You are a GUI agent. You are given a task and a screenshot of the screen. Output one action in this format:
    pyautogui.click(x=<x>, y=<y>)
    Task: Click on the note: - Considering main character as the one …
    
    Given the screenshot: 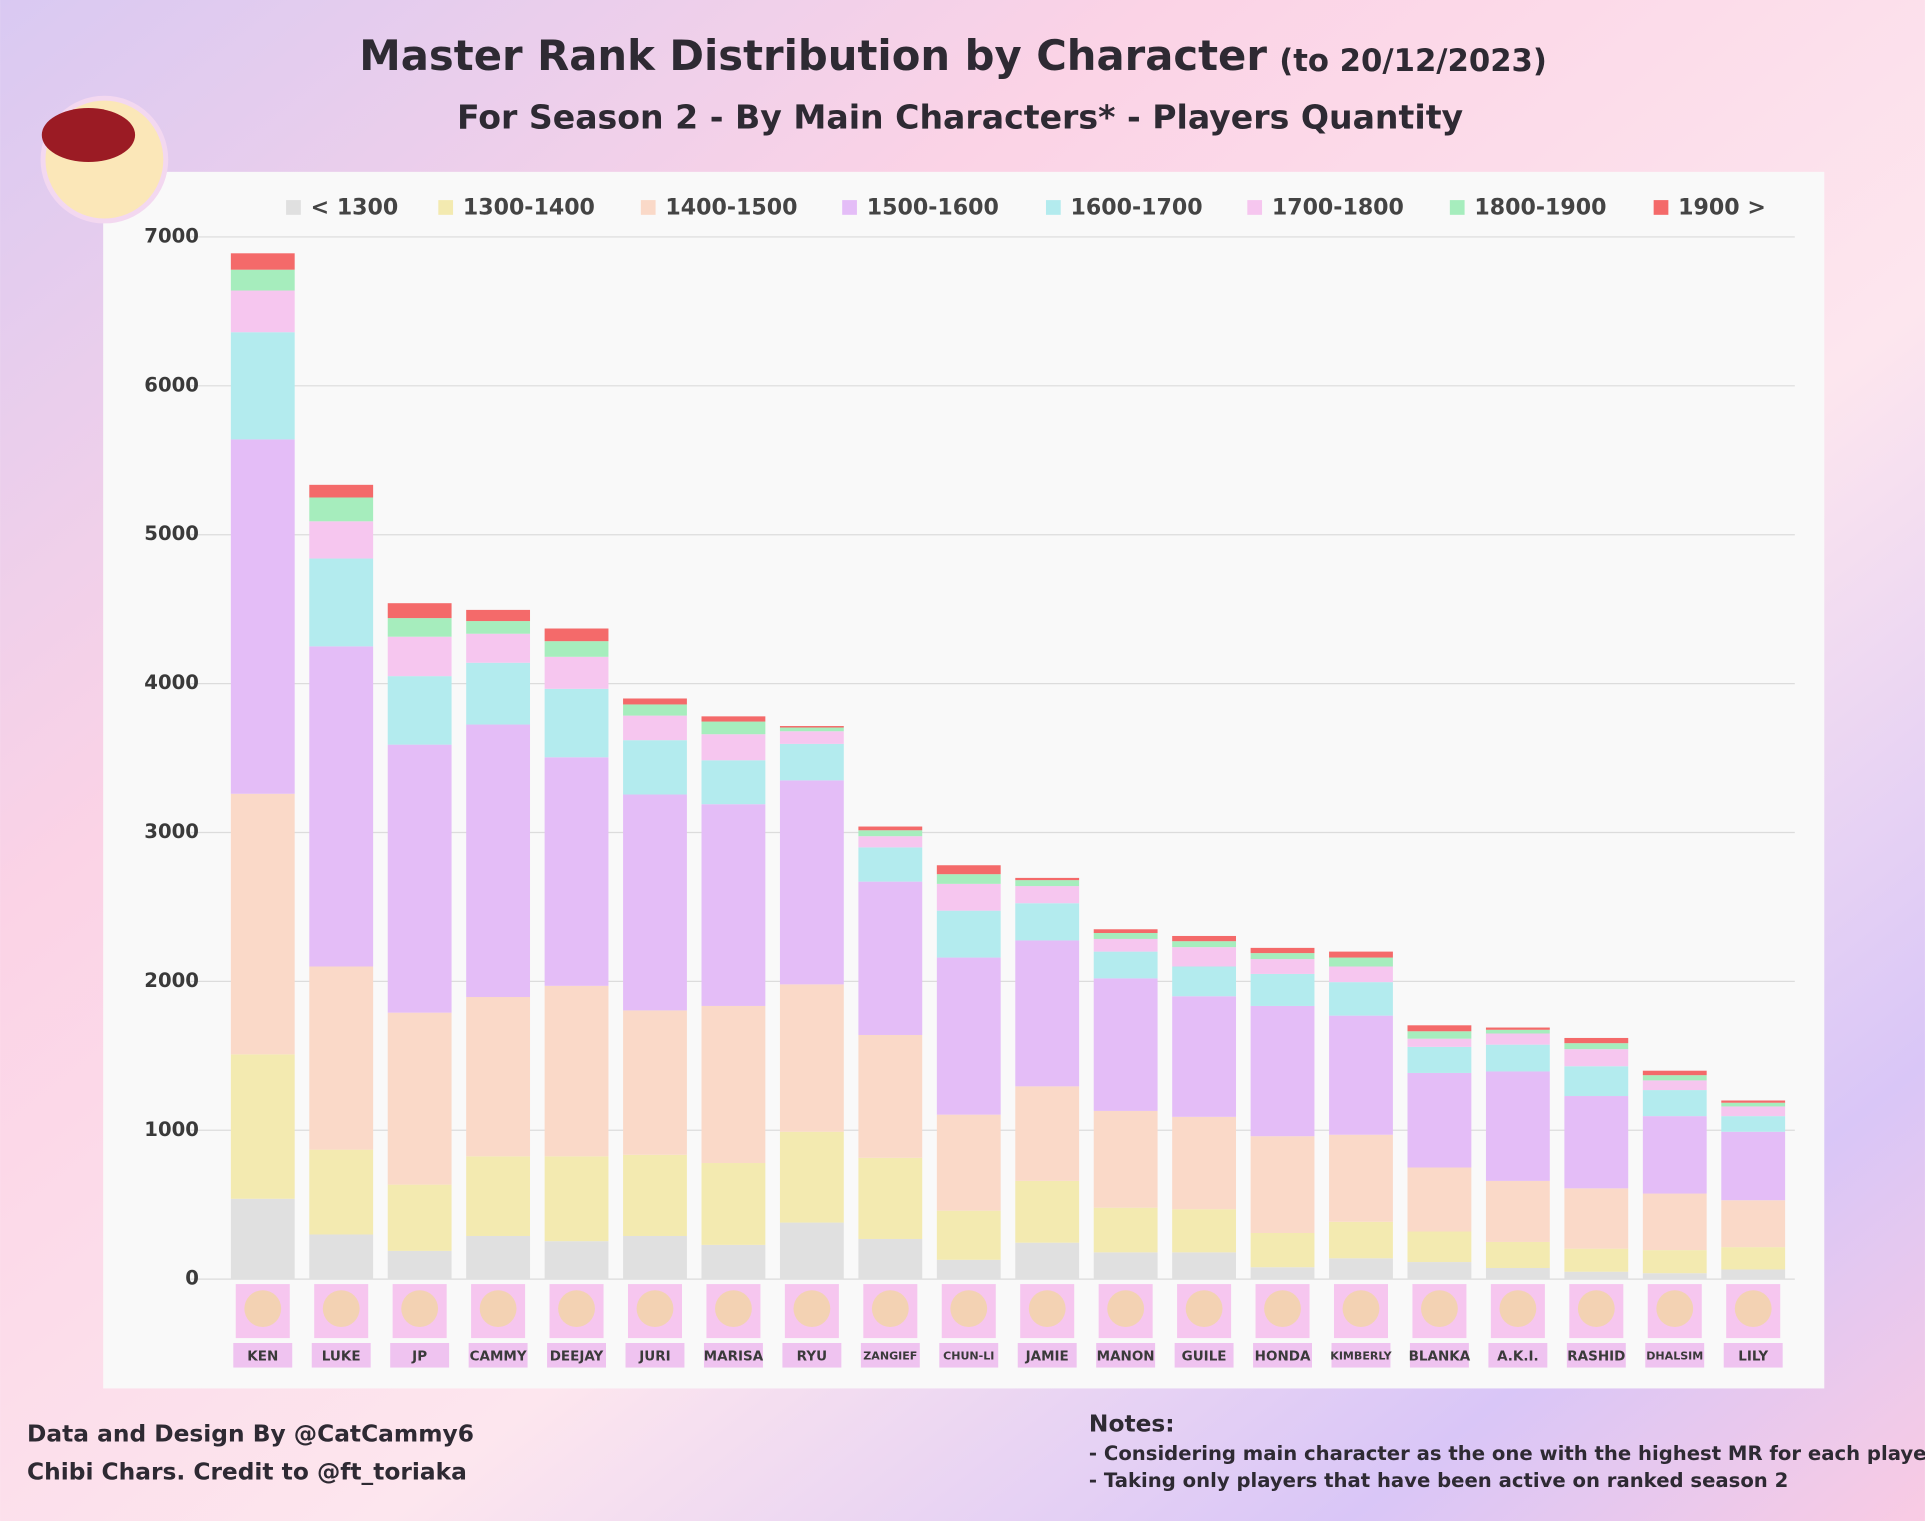 What is the action you would take?
    pyautogui.click(x=1507, y=1453)
    